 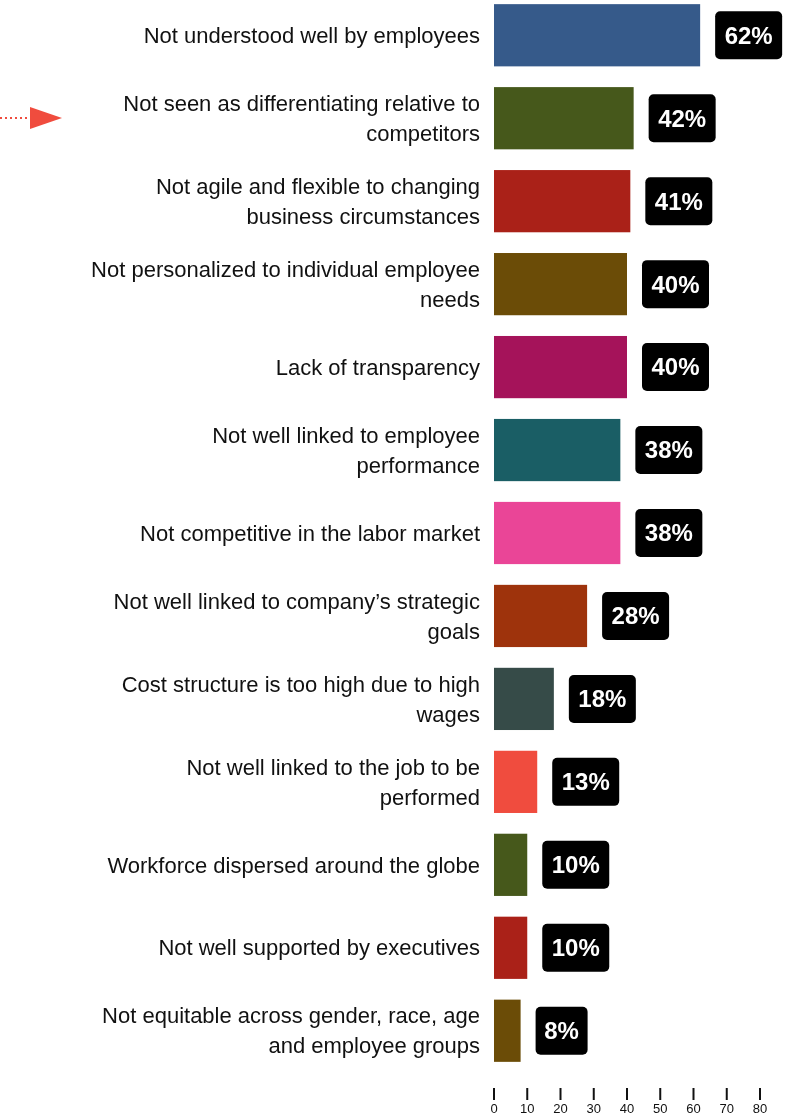 I want to click on y-tick-label: Not equitable across gender, race, age and employee groups, so click(x=291, y=1031).